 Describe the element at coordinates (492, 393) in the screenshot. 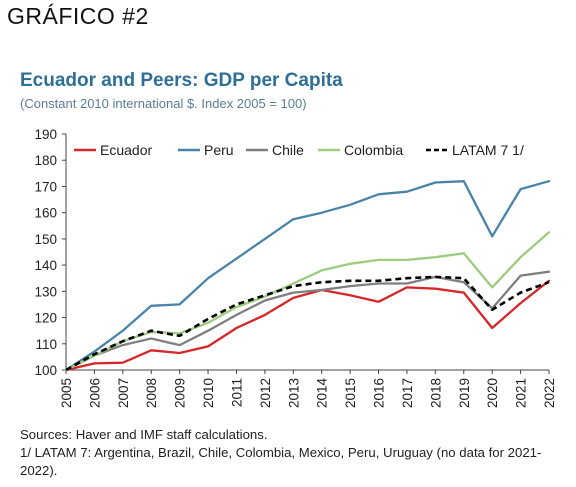

I see `x-tick-label: 2020` at that location.